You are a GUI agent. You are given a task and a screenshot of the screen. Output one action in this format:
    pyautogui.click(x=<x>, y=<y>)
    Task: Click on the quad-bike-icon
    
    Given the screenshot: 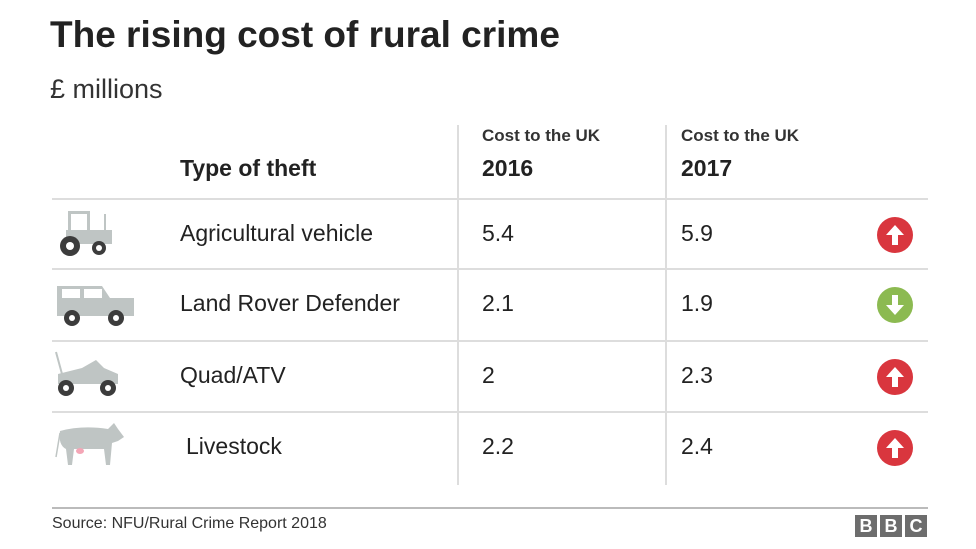 What is the action you would take?
    pyautogui.click(x=87, y=377)
    